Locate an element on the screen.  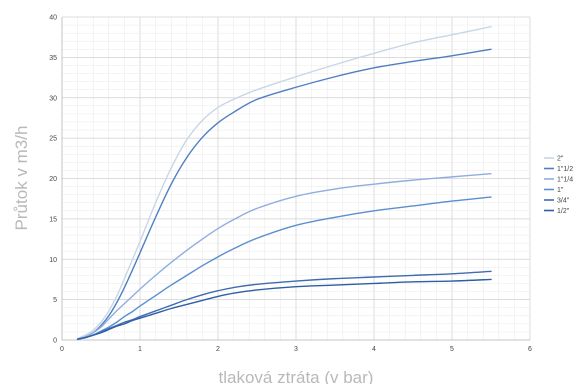
legend: 2" 1"1/2 1"1/4 1" 3/4" 1/2" is located at coordinates (558, 185).